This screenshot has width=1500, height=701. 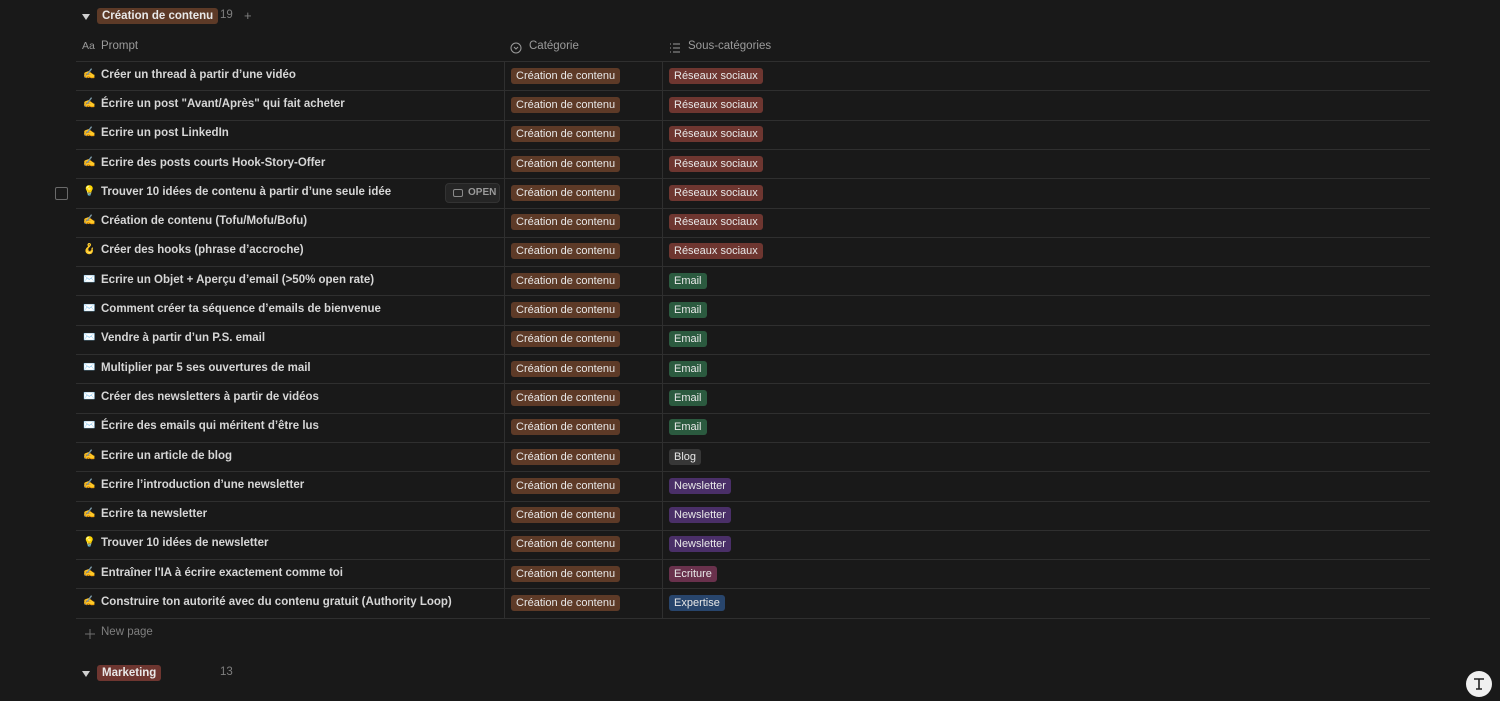 I want to click on group-count: 13, so click(x=226, y=672).